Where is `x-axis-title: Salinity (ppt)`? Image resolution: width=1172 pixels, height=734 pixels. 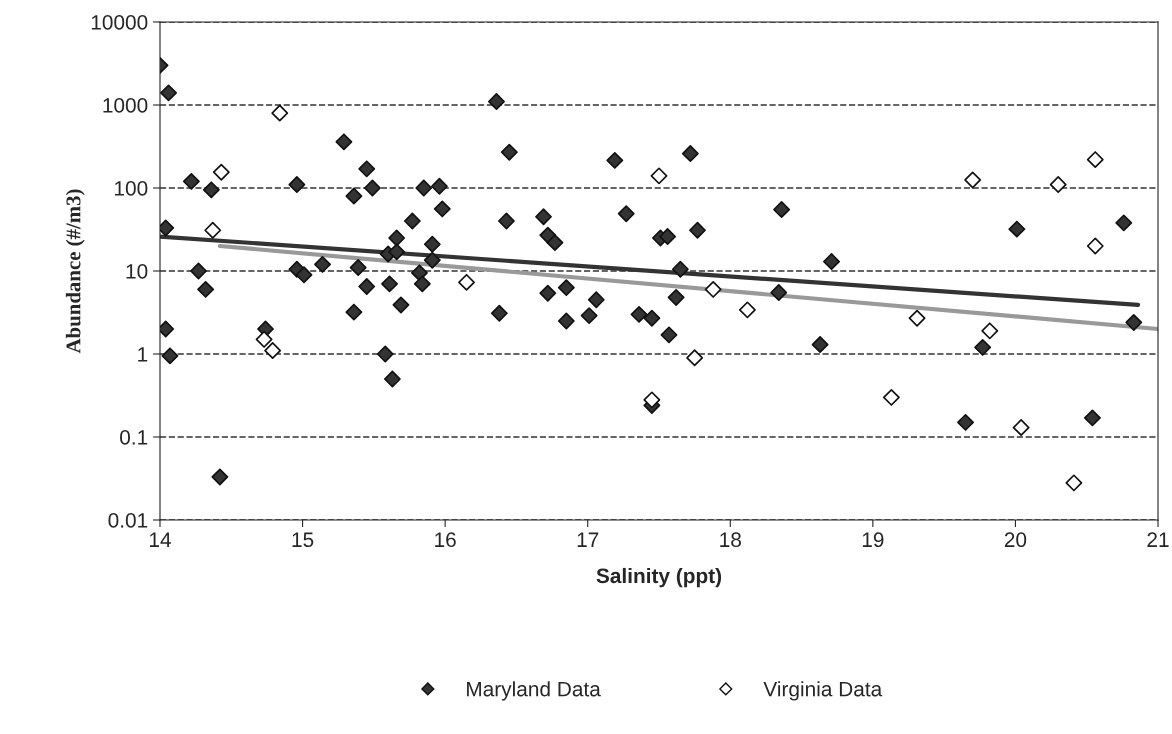 x-axis-title: Salinity (ppt) is located at coordinates (659, 577).